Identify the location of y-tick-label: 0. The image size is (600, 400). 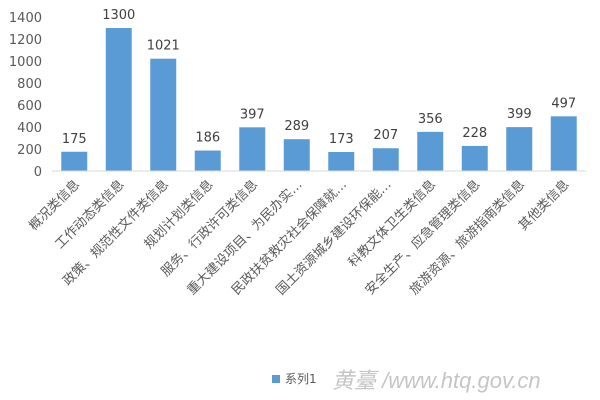
(38, 172).